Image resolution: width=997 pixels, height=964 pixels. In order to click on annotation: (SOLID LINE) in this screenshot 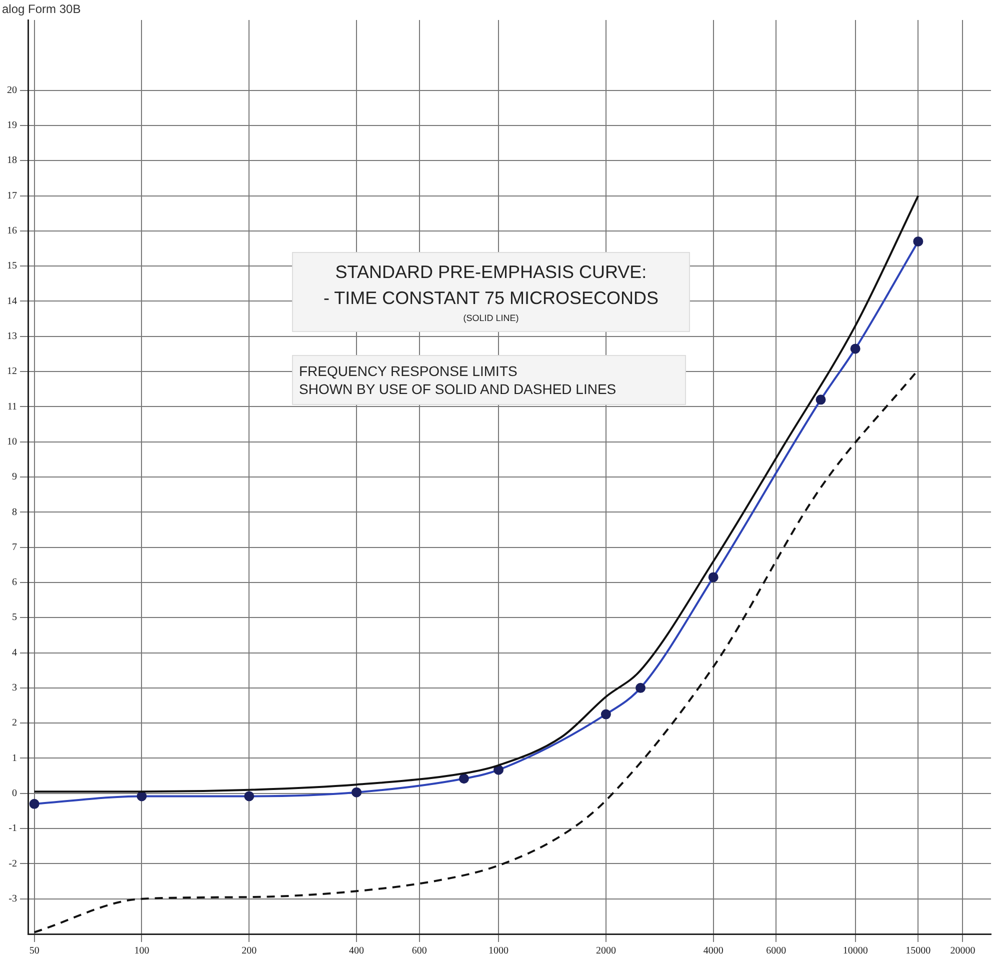, I will do `click(491, 318)`.